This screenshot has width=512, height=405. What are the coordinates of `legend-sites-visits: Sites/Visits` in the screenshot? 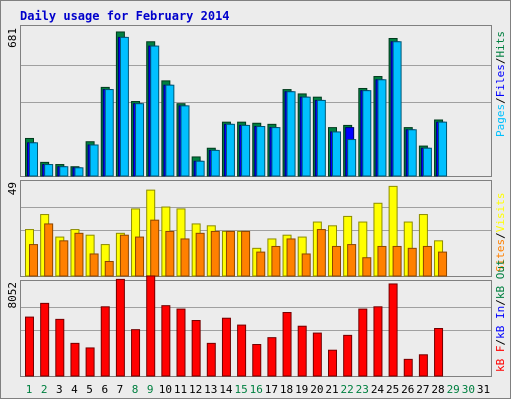 It's located at (500, 233).